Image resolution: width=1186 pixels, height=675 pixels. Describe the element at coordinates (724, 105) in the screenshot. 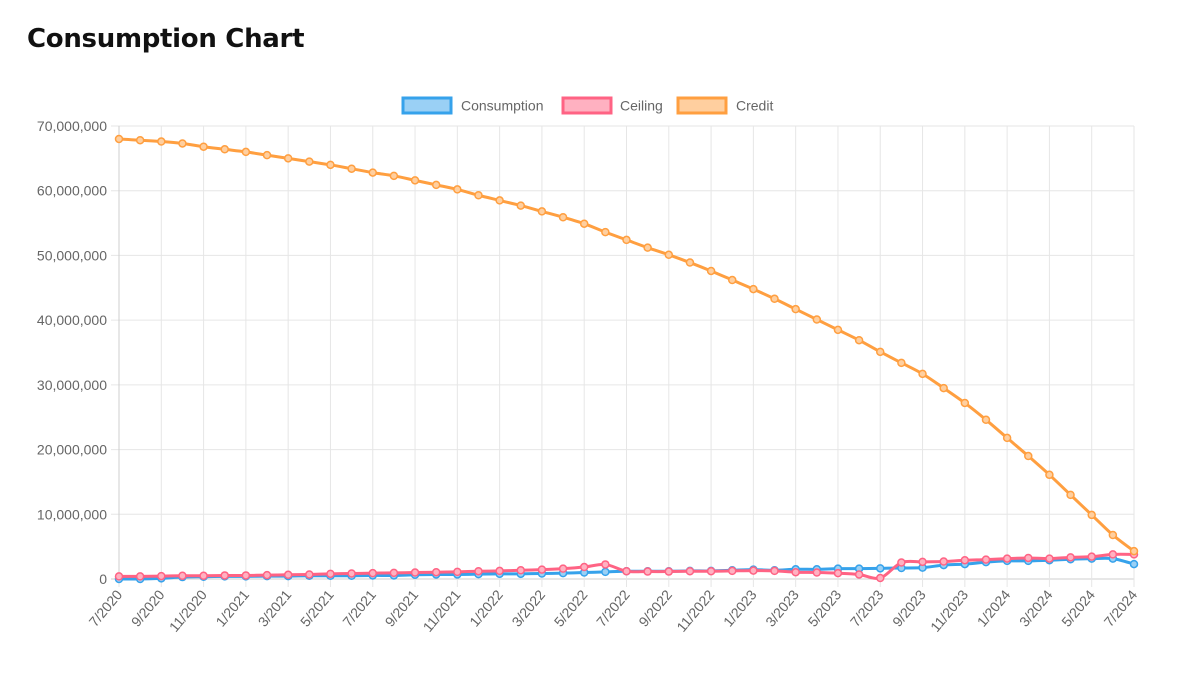

I see `legend-item-credit: Credit` at that location.